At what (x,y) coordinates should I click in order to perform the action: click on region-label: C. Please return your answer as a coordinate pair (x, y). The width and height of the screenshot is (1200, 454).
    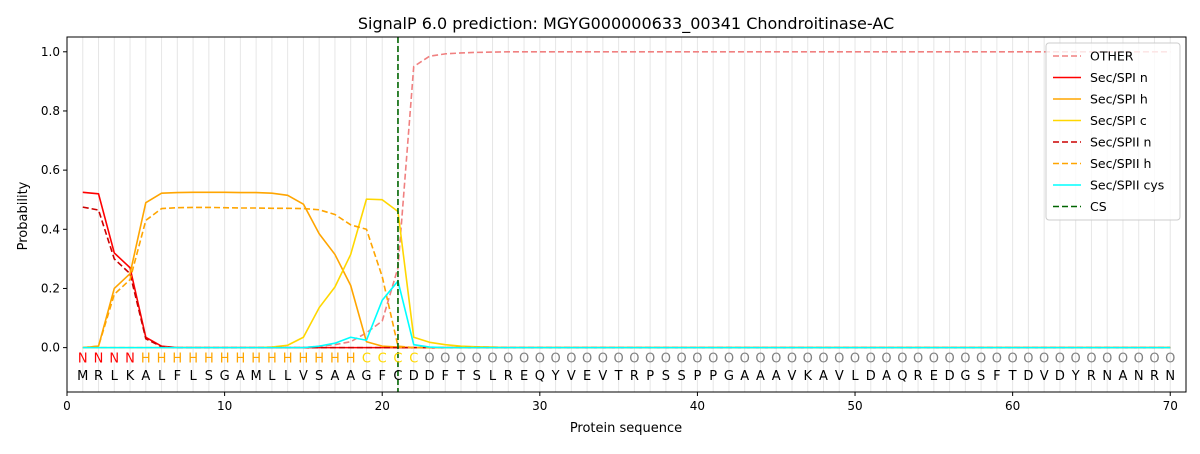
    Looking at the image, I should click on (413, 358).